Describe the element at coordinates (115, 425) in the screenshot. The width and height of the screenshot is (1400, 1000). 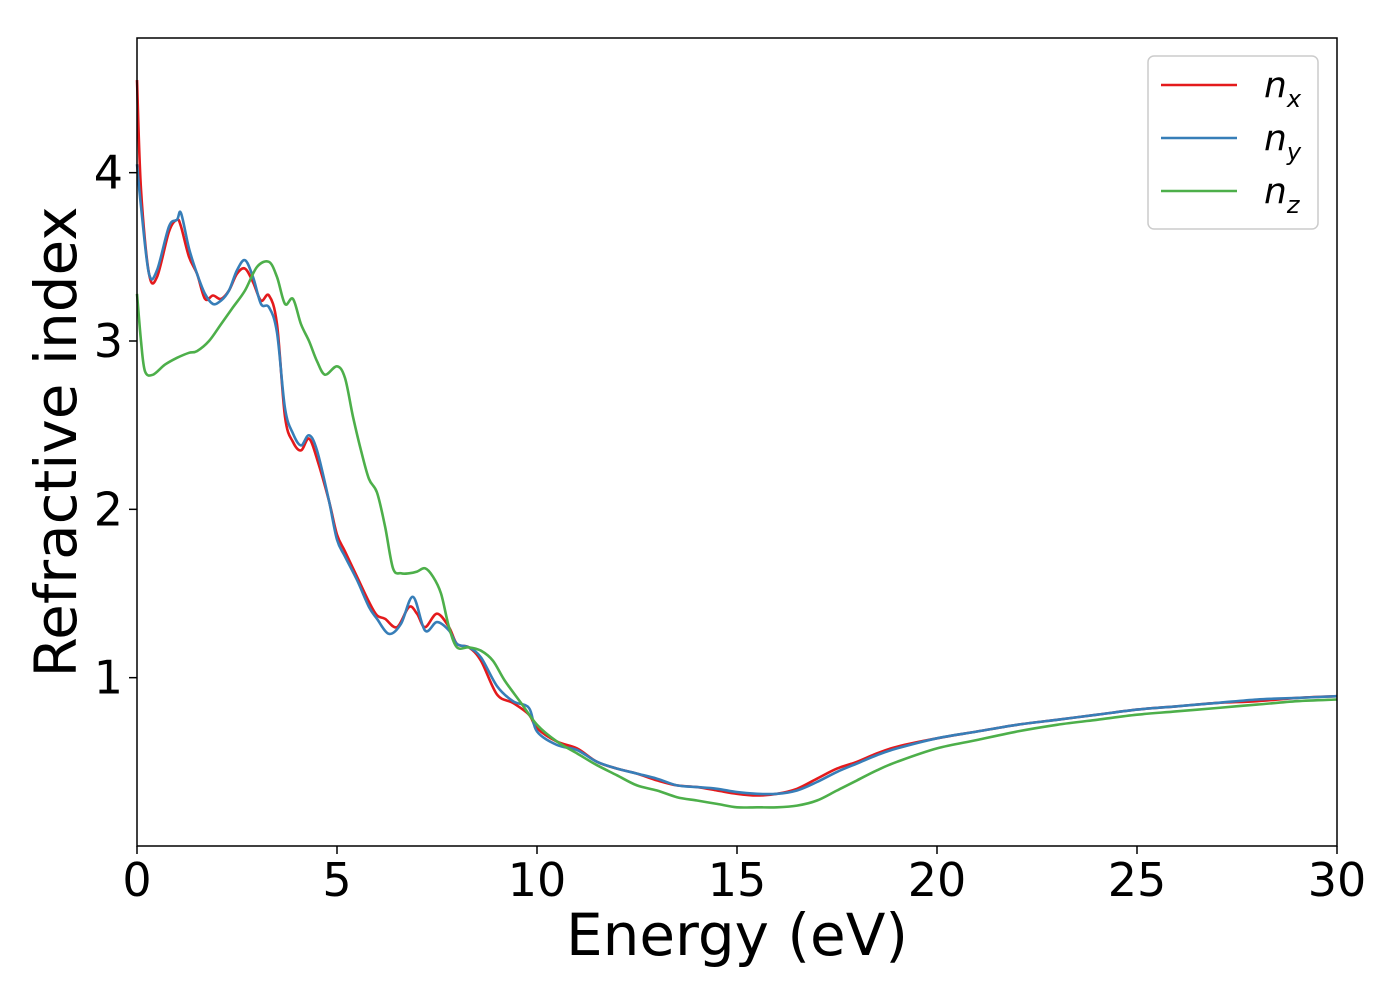
I see `y-axis: 1 2 3 4` at that location.